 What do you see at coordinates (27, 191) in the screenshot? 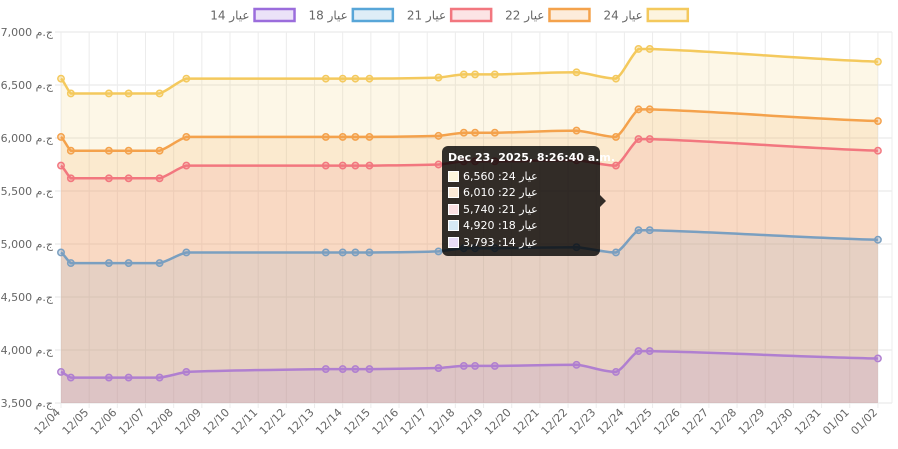
I see `y-tick-label: 5,500 ج.م` at bounding box center [27, 191].